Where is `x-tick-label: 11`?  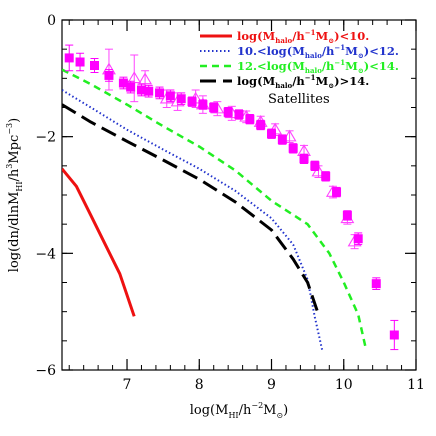 x-tick-label: 11 is located at coordinates (416, 385).